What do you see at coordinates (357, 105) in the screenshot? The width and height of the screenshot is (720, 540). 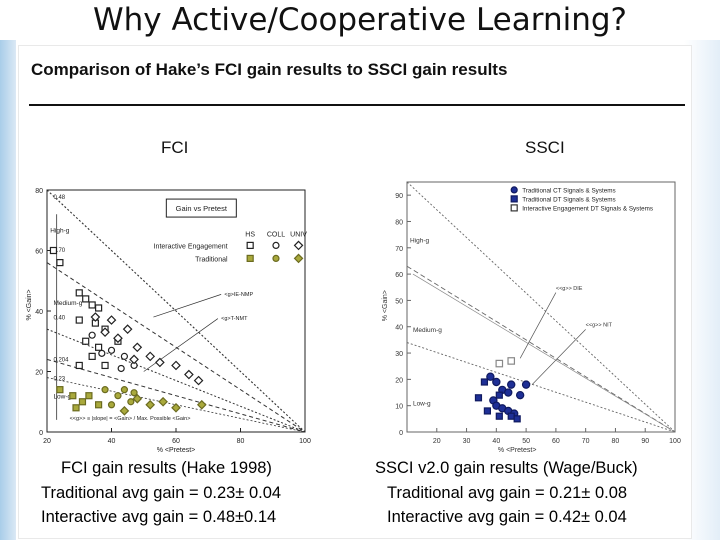 I see `heading-divider` at bounding box center [357, 105].